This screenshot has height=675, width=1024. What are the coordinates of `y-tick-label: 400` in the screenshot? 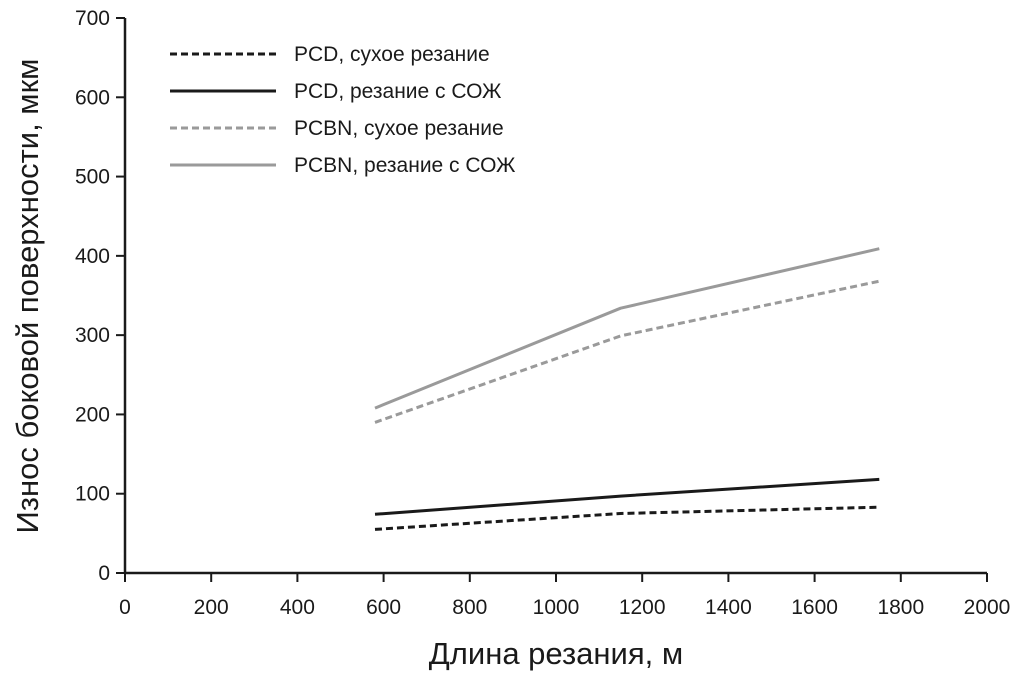 It's located at (92, 256).